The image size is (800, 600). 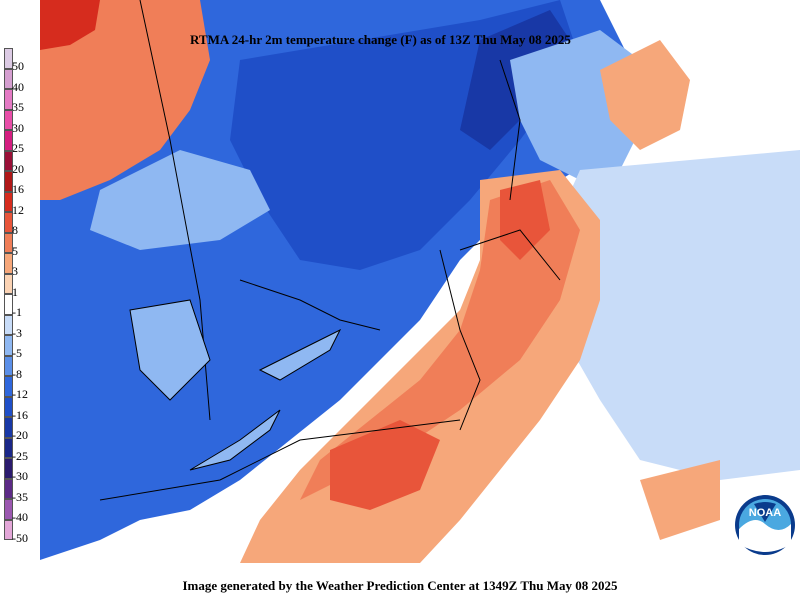 What do you see at coordinates (17, 332) in the screenshot?
I see `legend-label: -3` at bounding box center [17, 332].